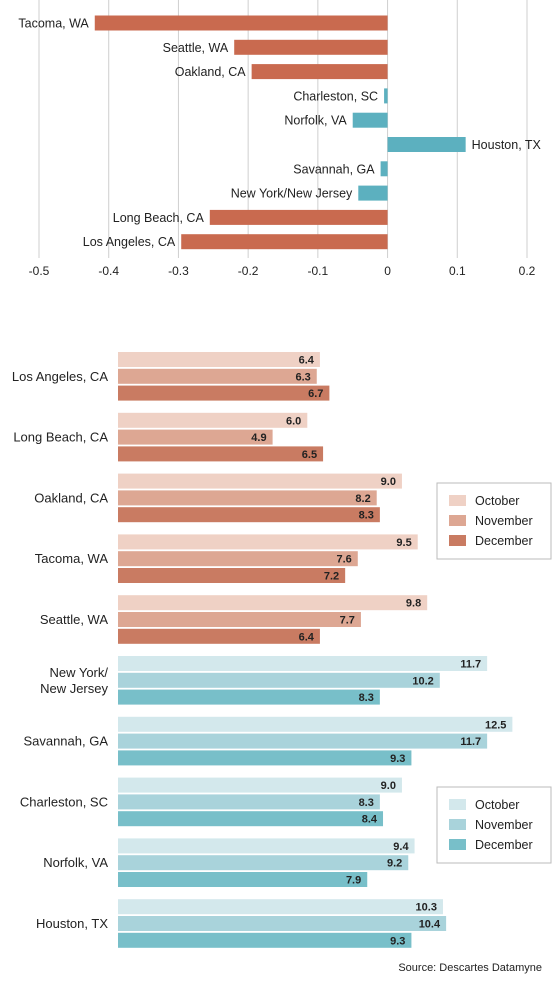 This screenshot has height=989, width=556. Describe the element at coordinates (213, 420) in the screenshot. I see `bar-long-beach-ca-october` at that location.